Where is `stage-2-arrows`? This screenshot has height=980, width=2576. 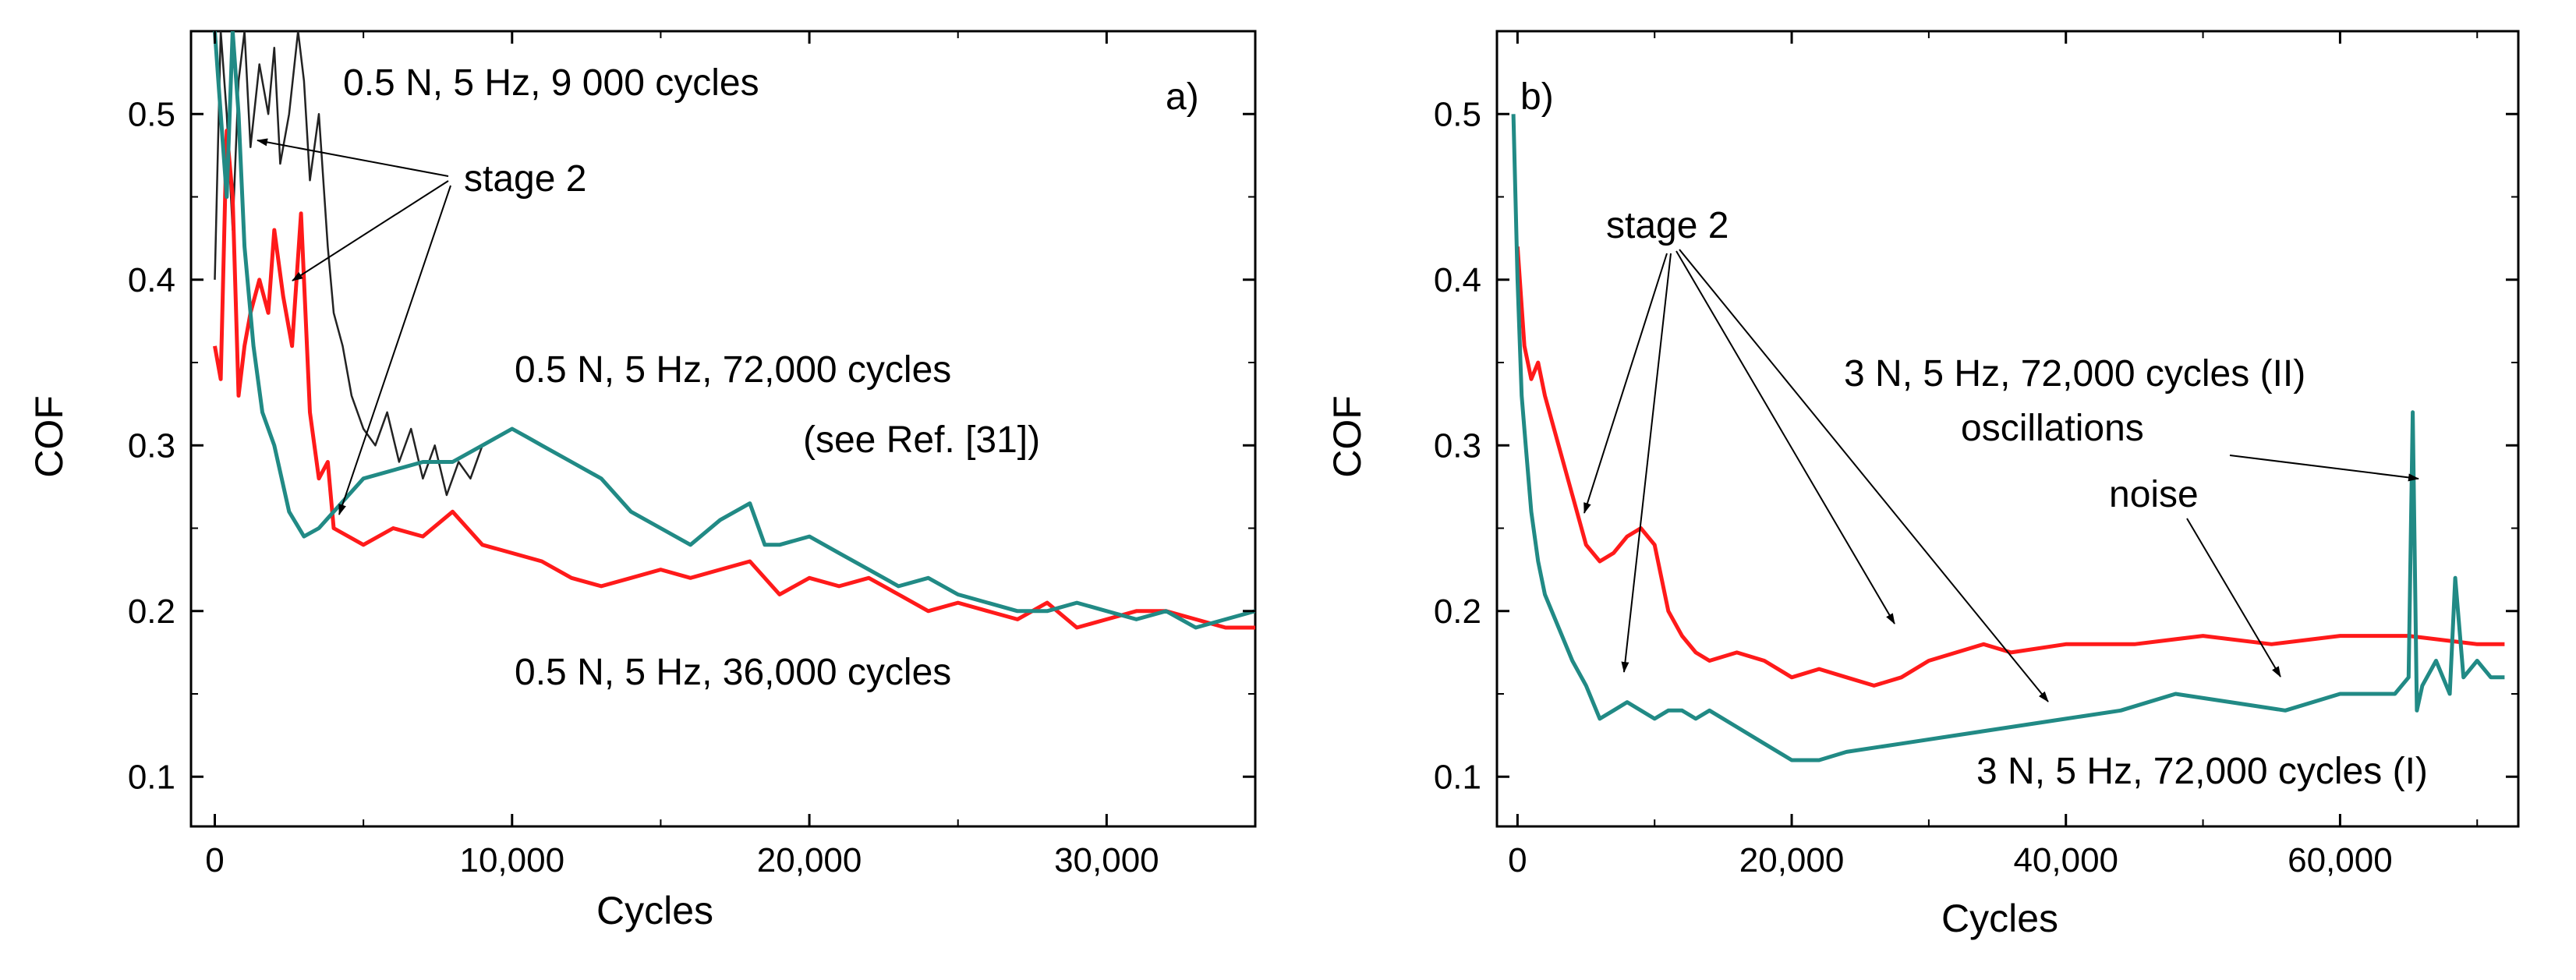
stage-2-arrows is located at coordinates (354, 326).